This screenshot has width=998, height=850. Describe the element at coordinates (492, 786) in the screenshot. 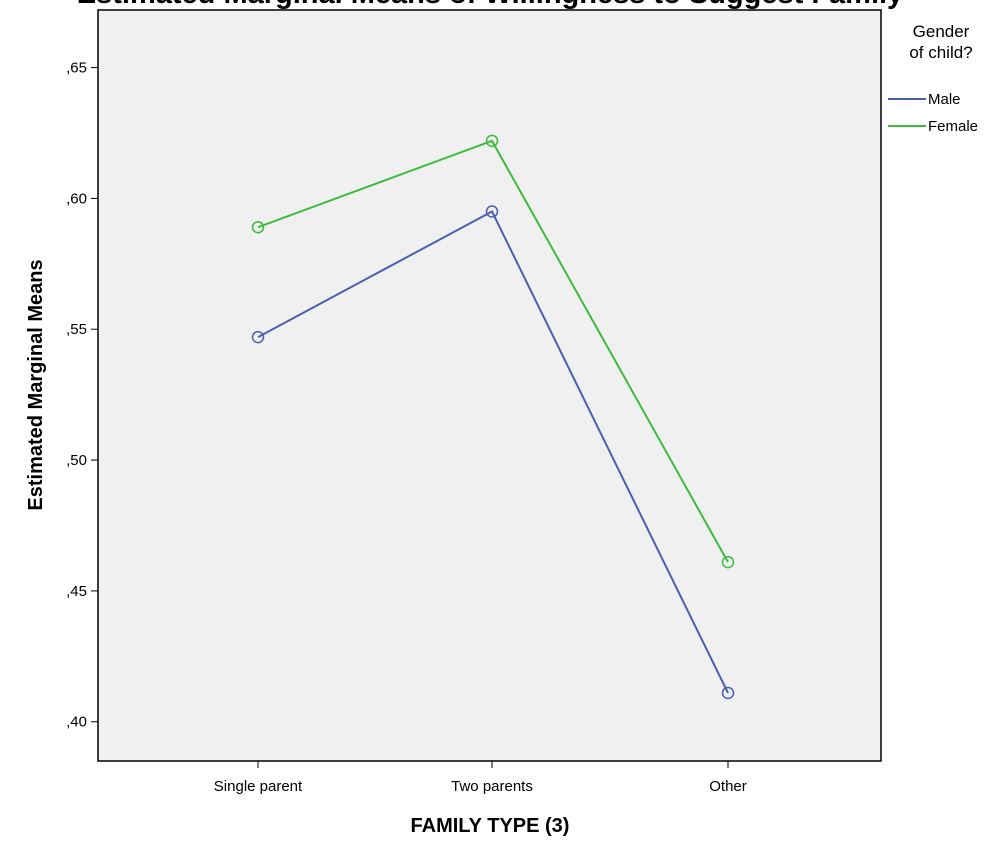

I see `x-tick-label: Two parents` at that location.